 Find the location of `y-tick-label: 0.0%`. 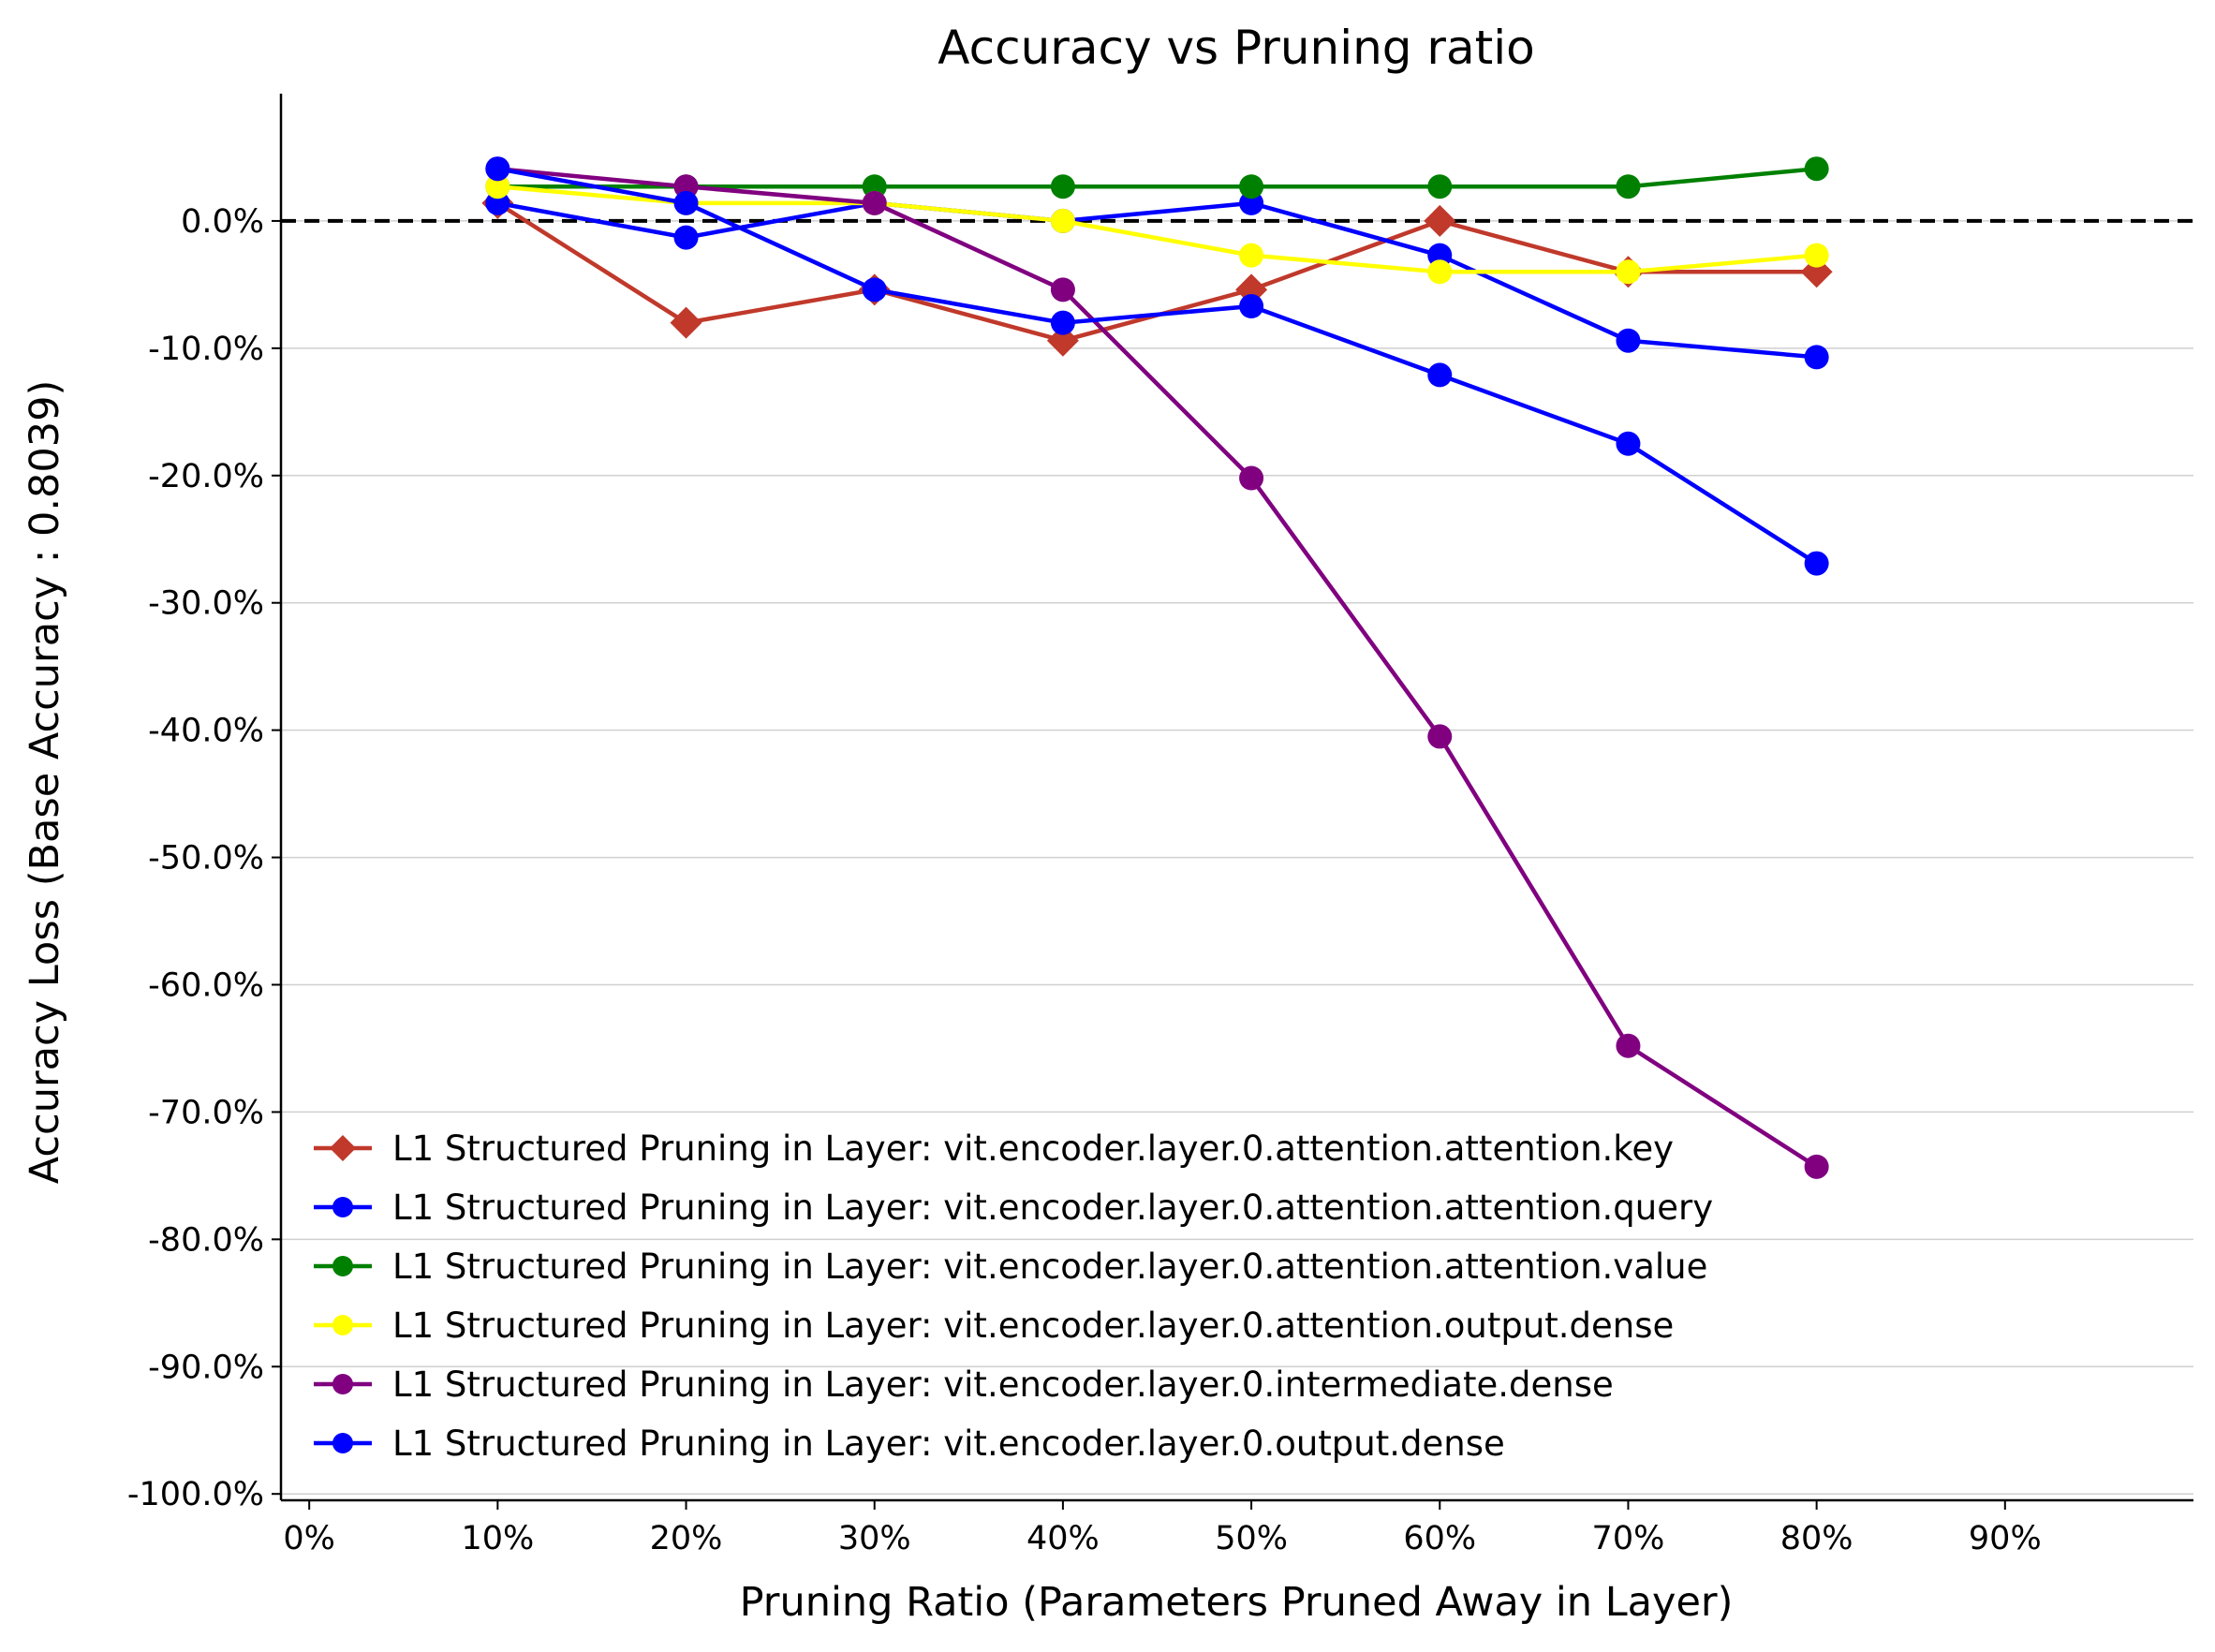

y-tick-label: 0.0% is located at coordinates (222, 222).